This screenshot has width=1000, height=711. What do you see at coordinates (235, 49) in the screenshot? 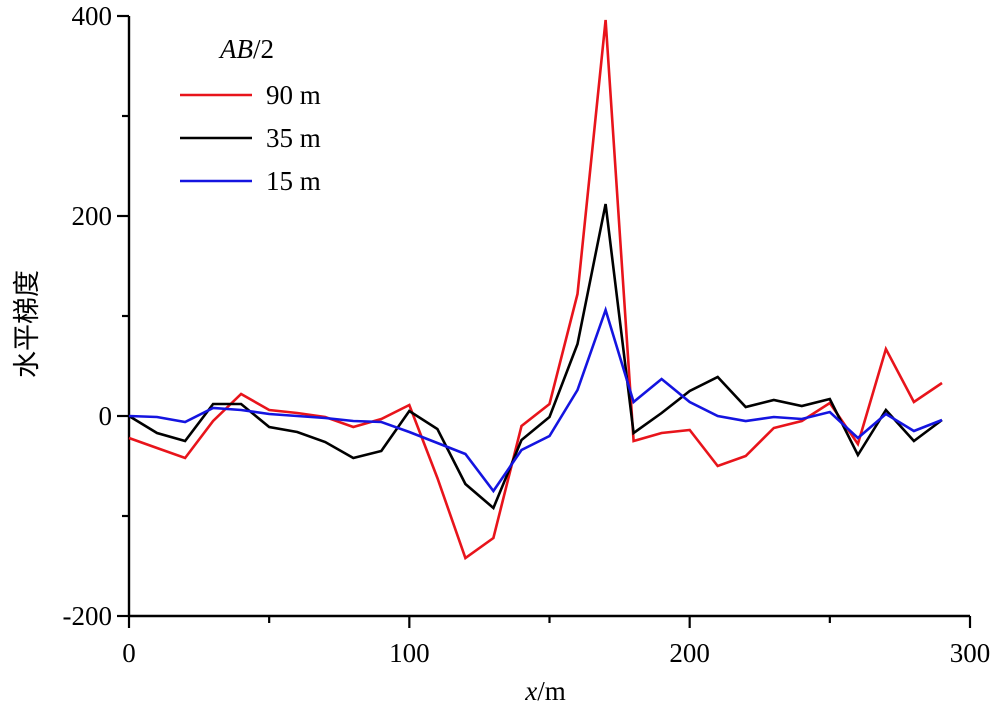
I see `legend-title-variable: AB` at bounding box center [235, 49].